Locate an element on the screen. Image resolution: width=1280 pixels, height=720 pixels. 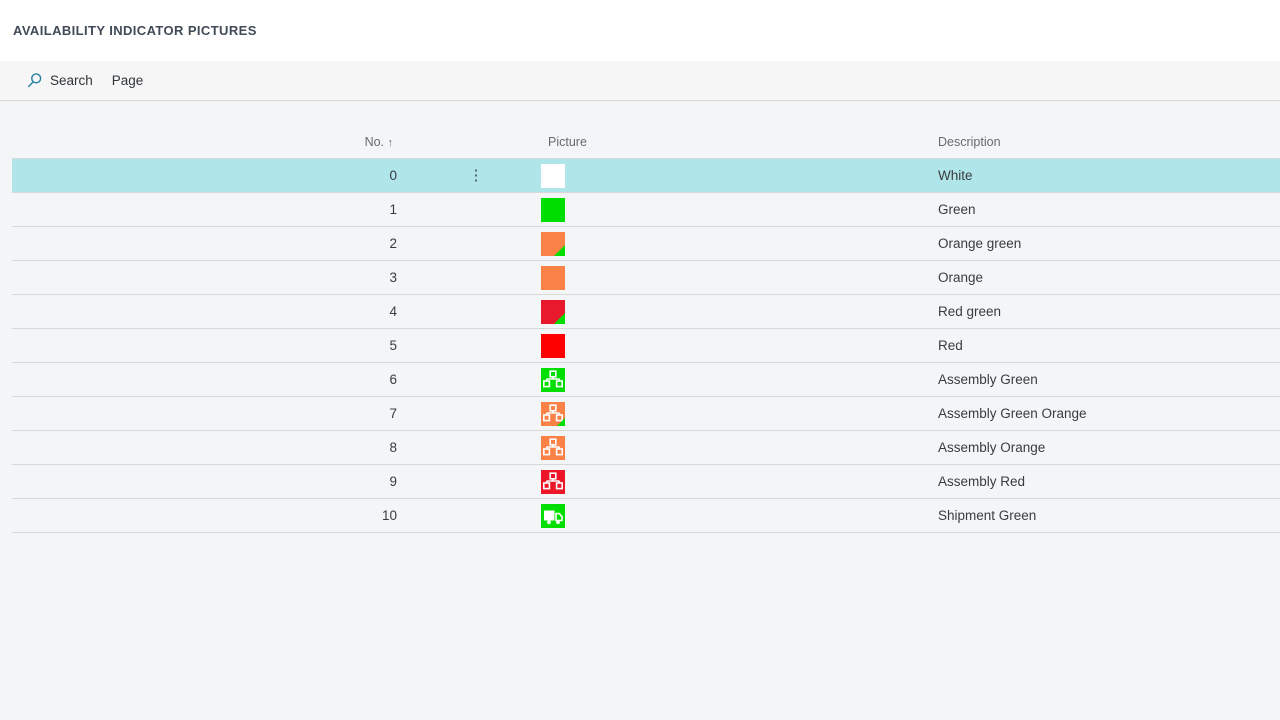
cell-description: Shipment Green is located at coordinates (987, 515).